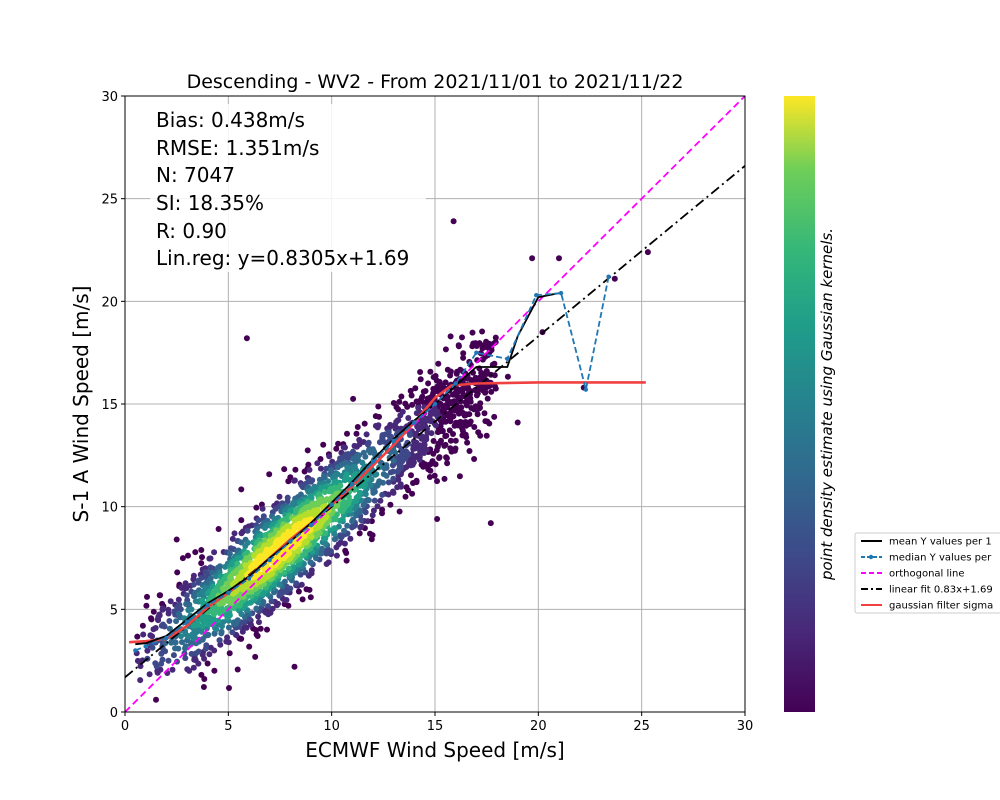  What do you see at coordinates (331, 726) in the screenshot?
I see `x-tick-label: 10` at bounding box center [331, 726].